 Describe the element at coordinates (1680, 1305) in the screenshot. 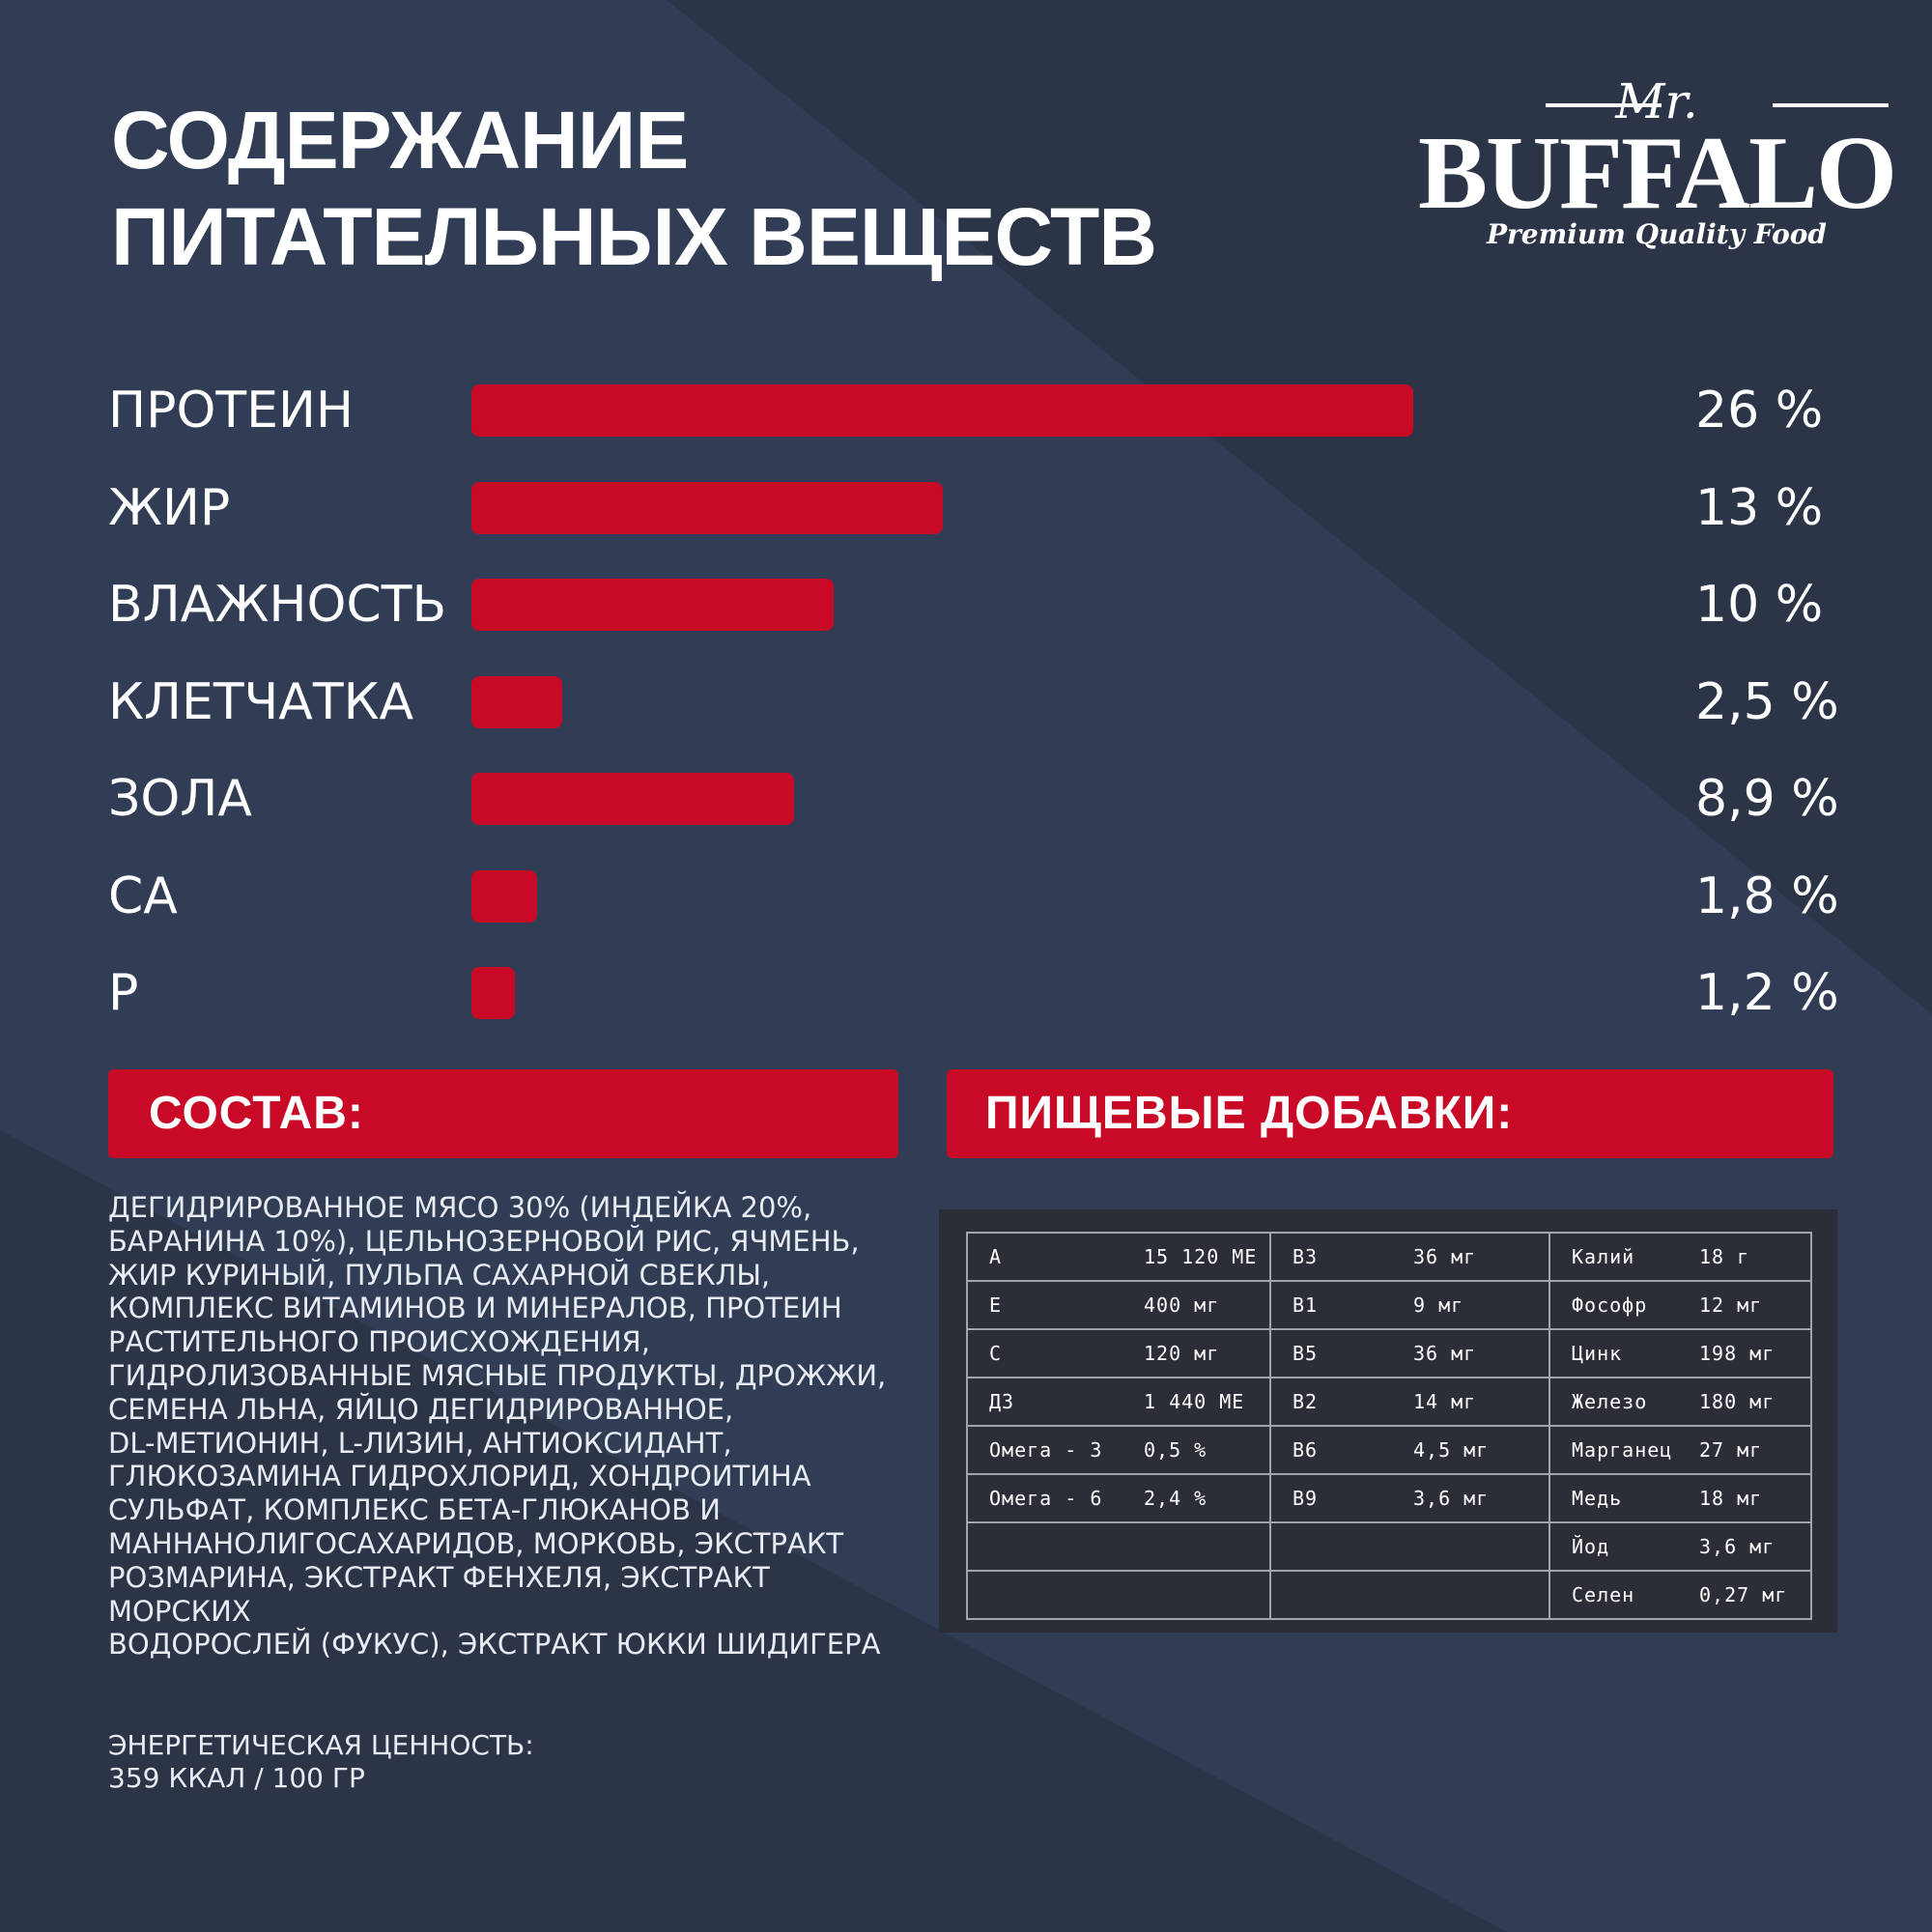

I see `additive-cell: Фософр 12 мг` at that location.